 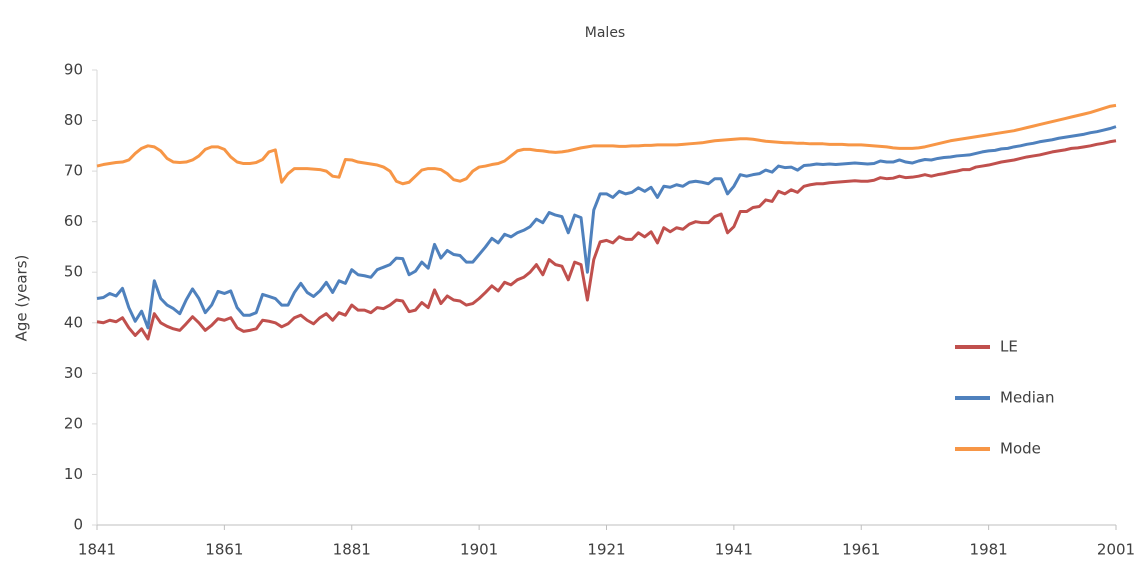 What do you see at coordinates (479, 550) in the screenshot?
I see `x-tick-label: 1901` at bounding box center [479, 550].